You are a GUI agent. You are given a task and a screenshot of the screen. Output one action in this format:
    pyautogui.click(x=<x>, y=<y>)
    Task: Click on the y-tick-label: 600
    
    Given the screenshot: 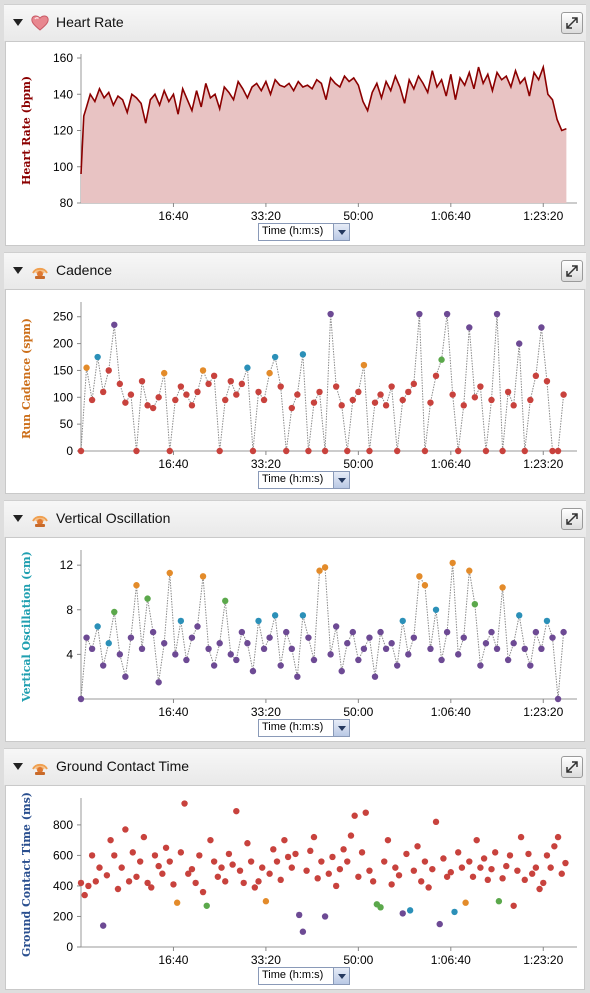 What is the action you would take?
    pyautogui.click(x=63, y=855)
    